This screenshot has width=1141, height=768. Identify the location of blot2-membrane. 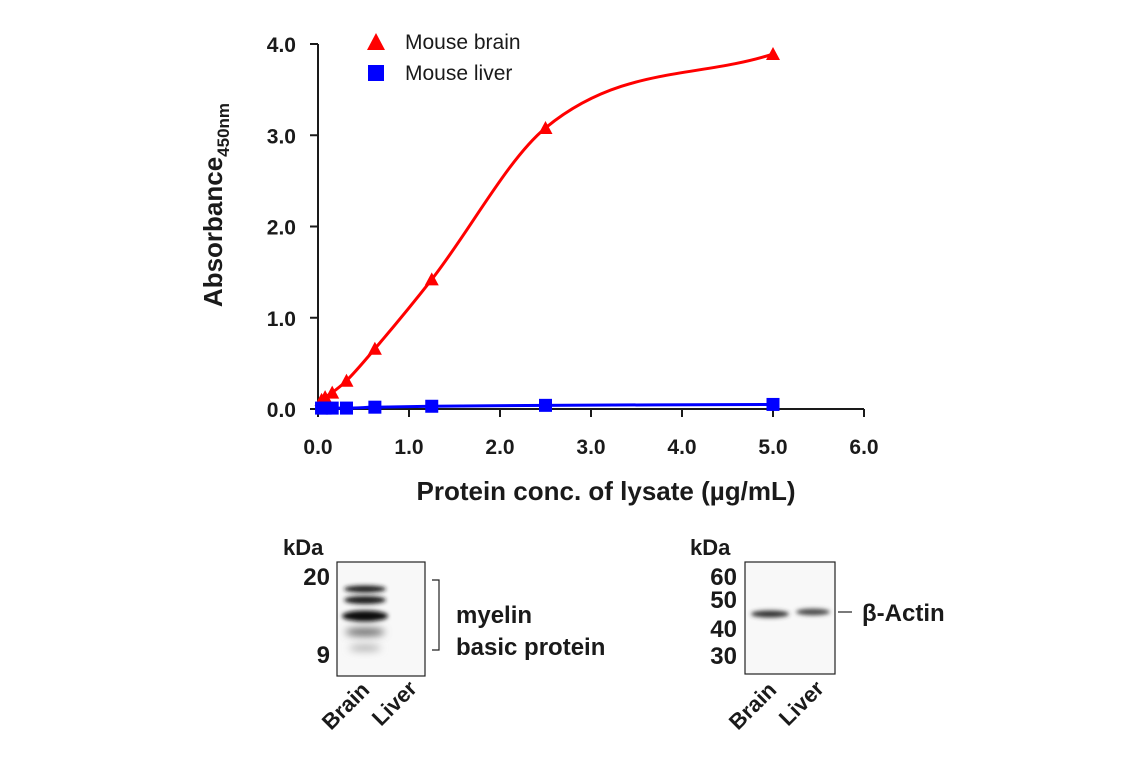
(790, 618).